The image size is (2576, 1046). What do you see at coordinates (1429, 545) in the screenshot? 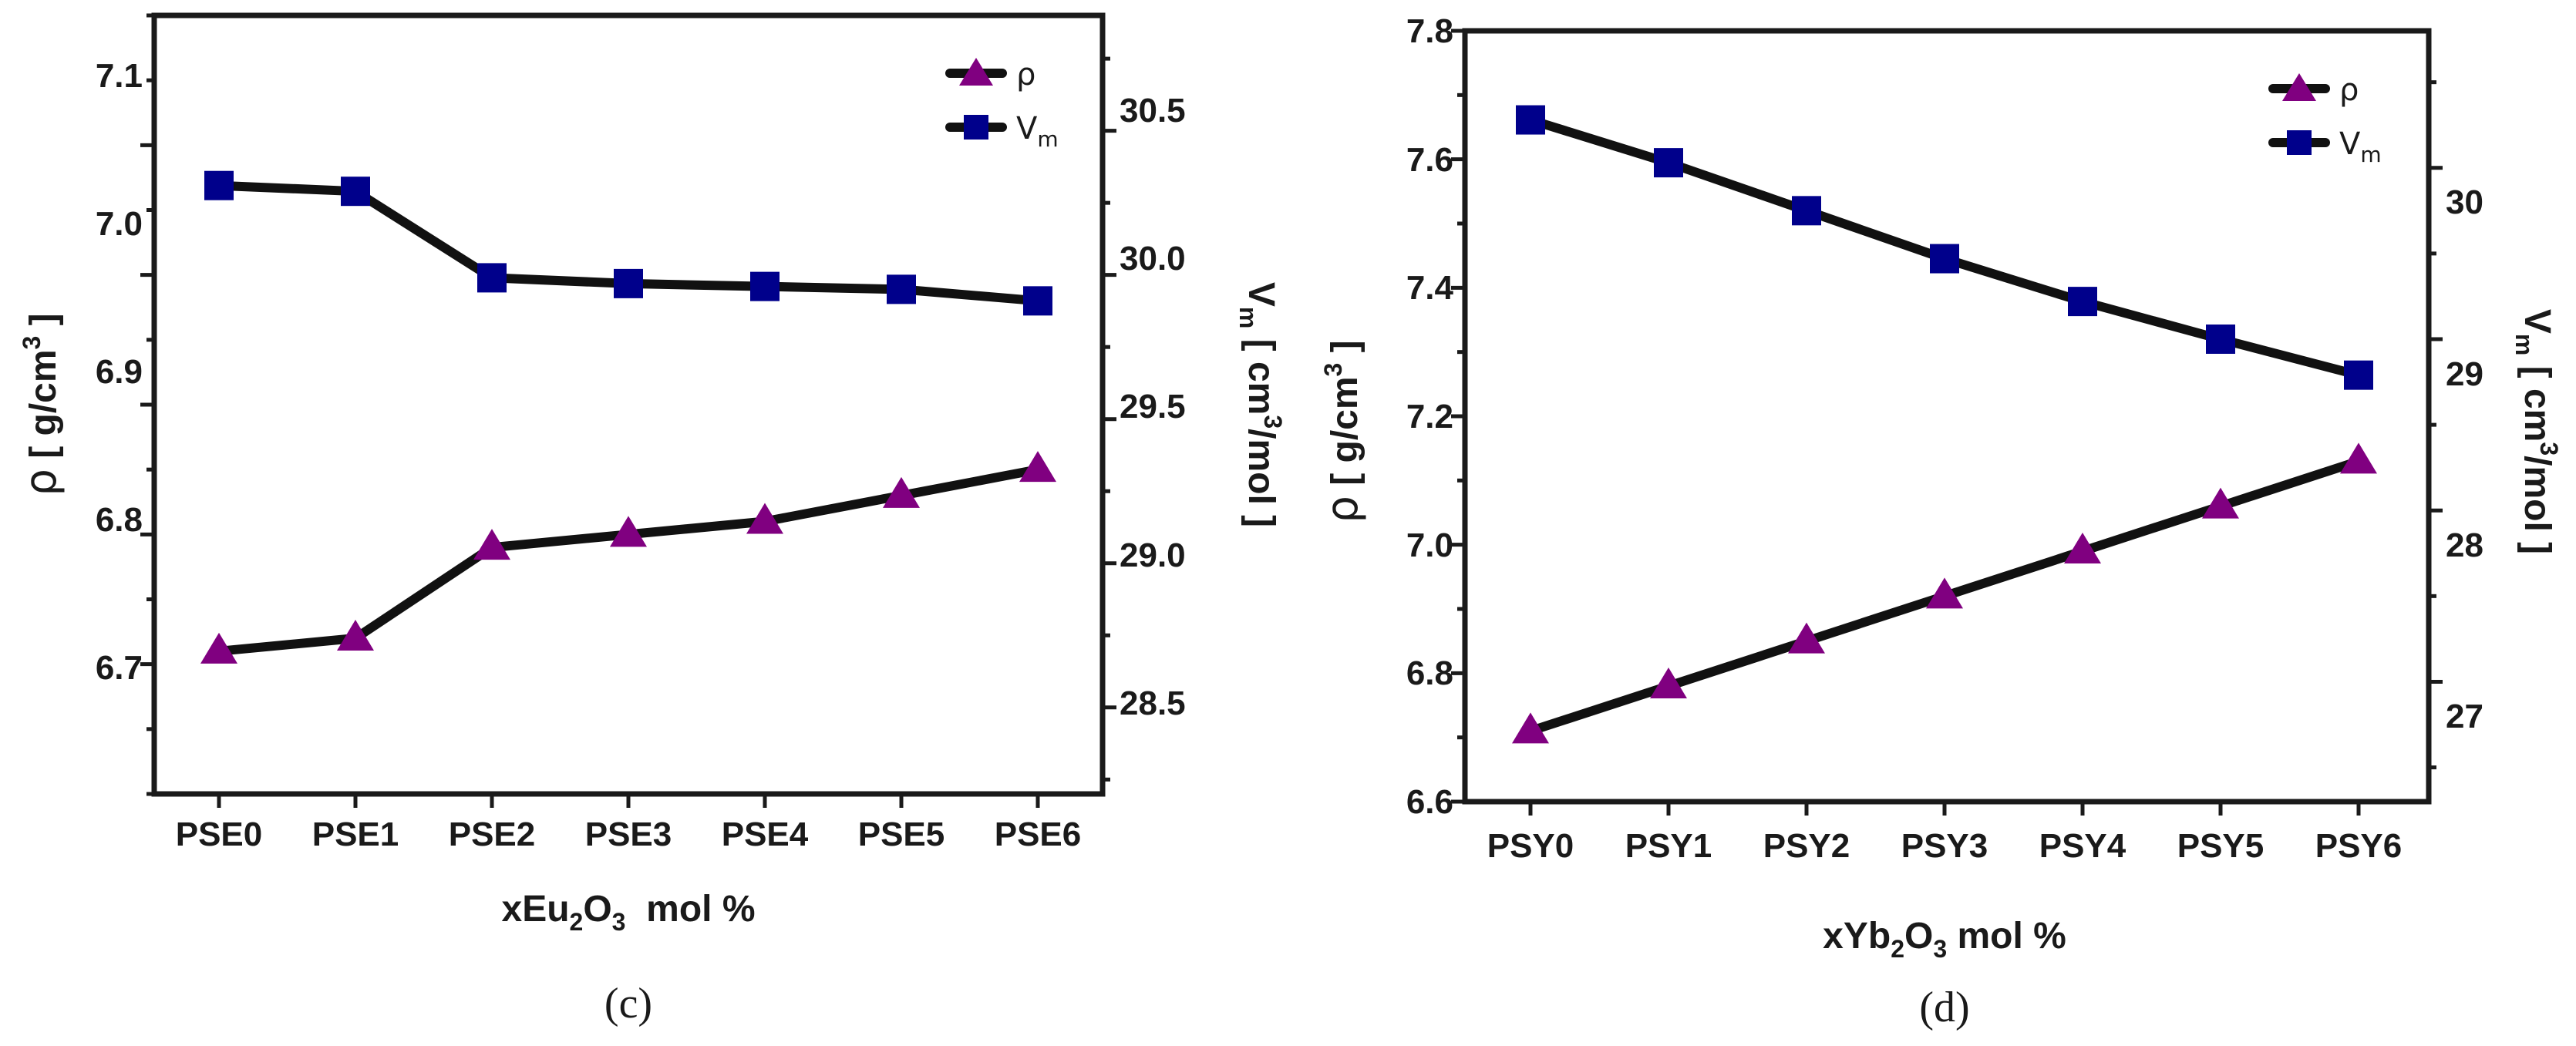
I see `panel-d-ytick-left-3: 7.0` at bounding box center [1429, 545].